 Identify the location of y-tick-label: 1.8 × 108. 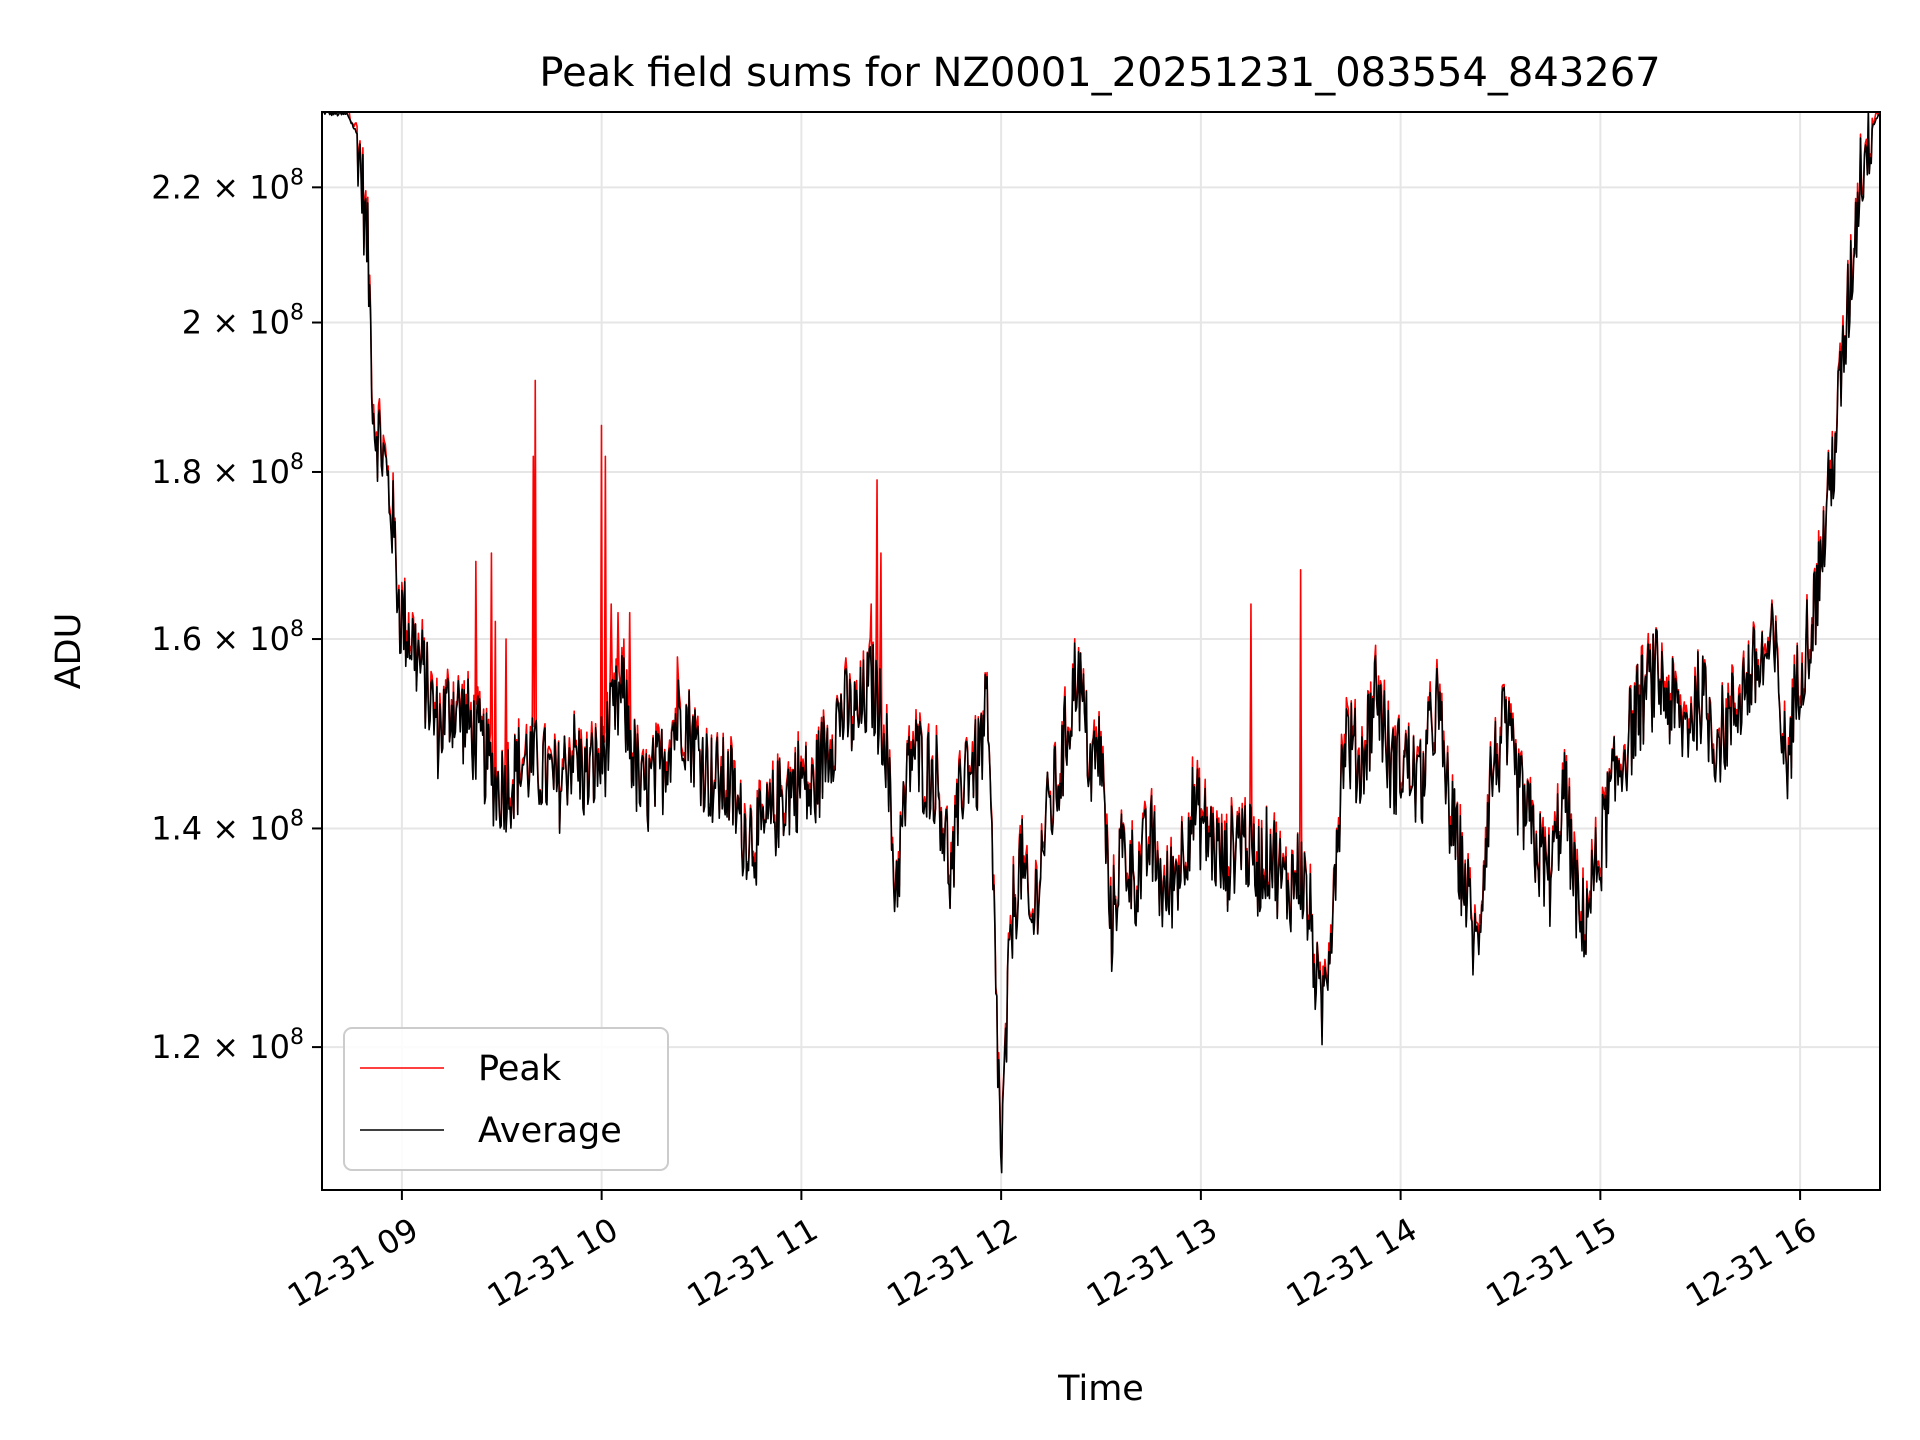
(227, 470).